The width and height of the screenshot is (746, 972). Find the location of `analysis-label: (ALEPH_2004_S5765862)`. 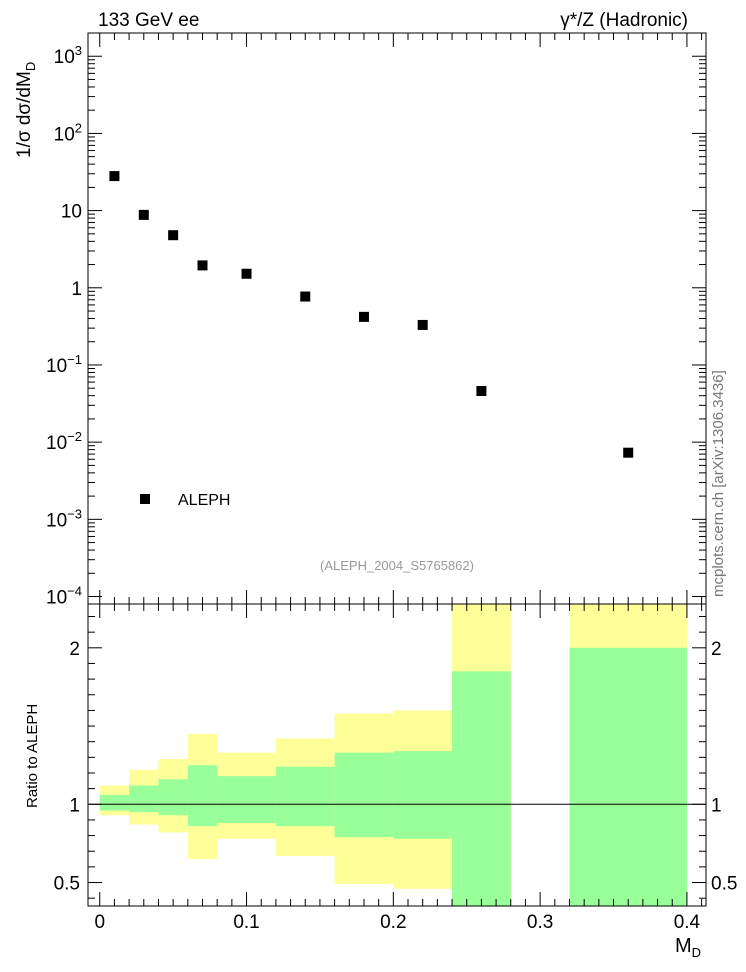

analysis-label: (ALEPH_2004_S5765862) is located at coordinates (397, 565).